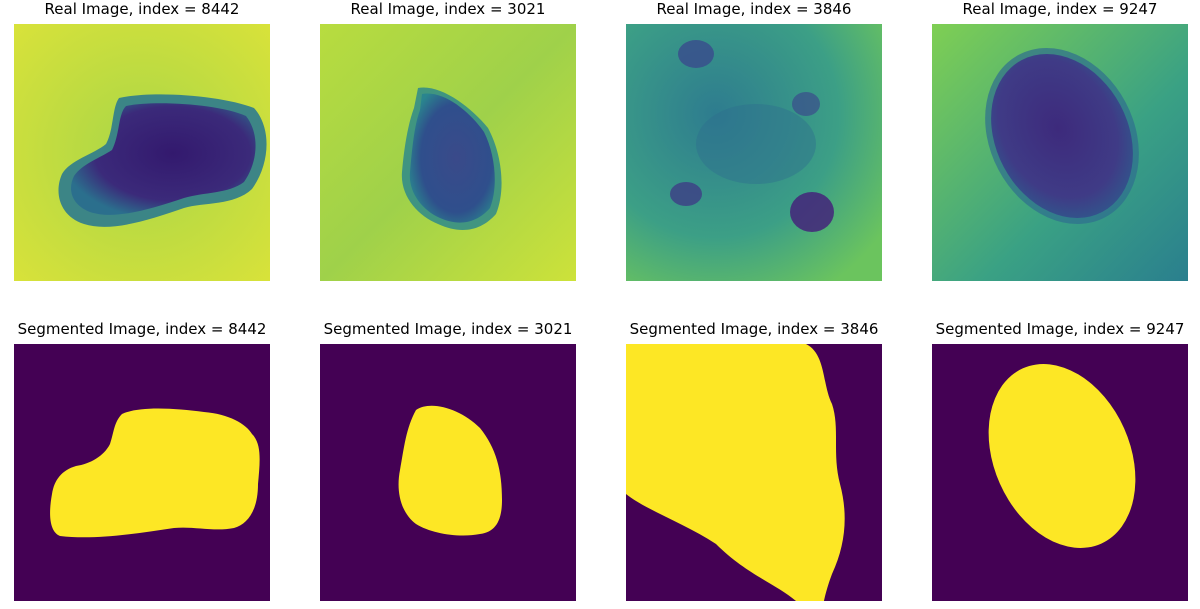 The image size is (1200, 609). I want to click on segmented-image-title-1: Segmented Image, index = 8442, so click(142, 329).